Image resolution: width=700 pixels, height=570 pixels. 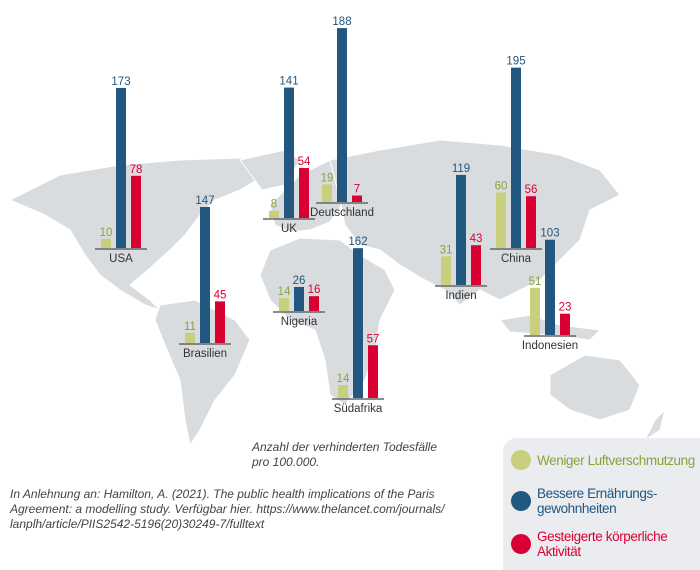 What do you see at coordinates (274, 205) in the screenshot?
I see `value-label-uk-air: 8` at bounding box center [274, 205].